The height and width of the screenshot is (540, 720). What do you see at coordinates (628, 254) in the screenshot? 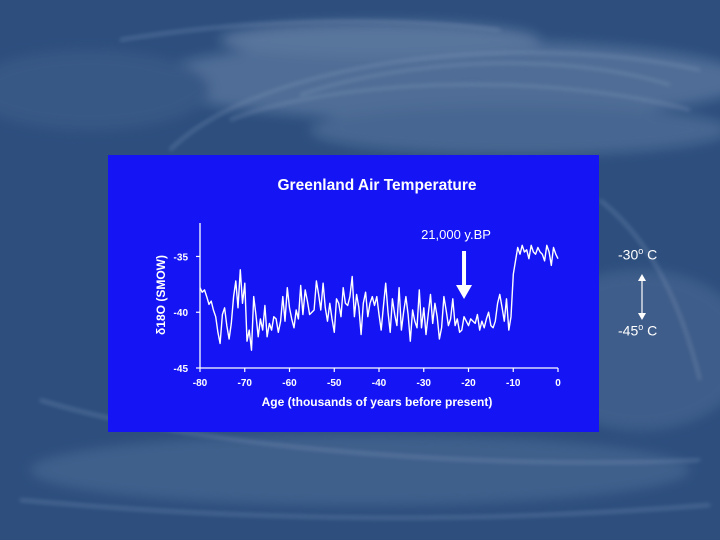
I see `scale-top-value: -30` at bounding box center [628, 254].